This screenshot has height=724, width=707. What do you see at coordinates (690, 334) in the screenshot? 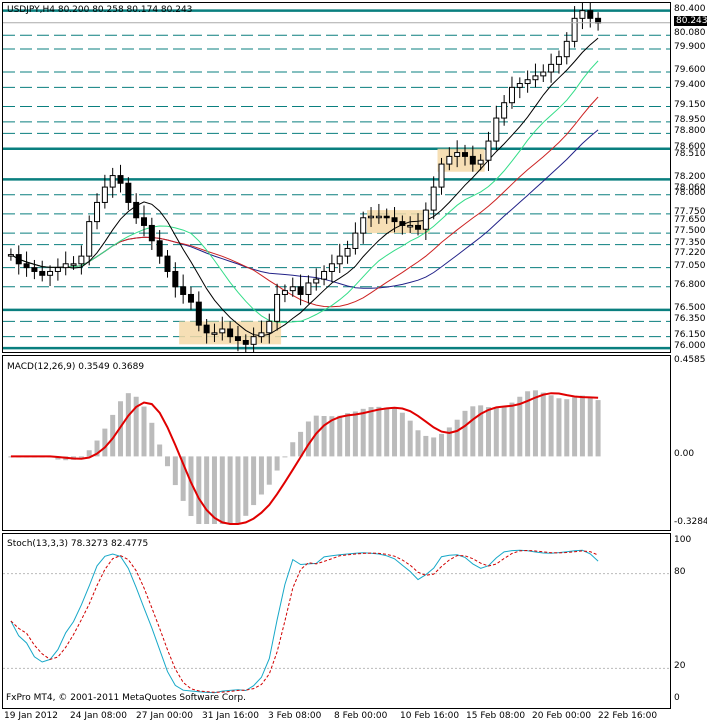
I see `price-axis-label: 76.150` at bounding box center [690, 334].